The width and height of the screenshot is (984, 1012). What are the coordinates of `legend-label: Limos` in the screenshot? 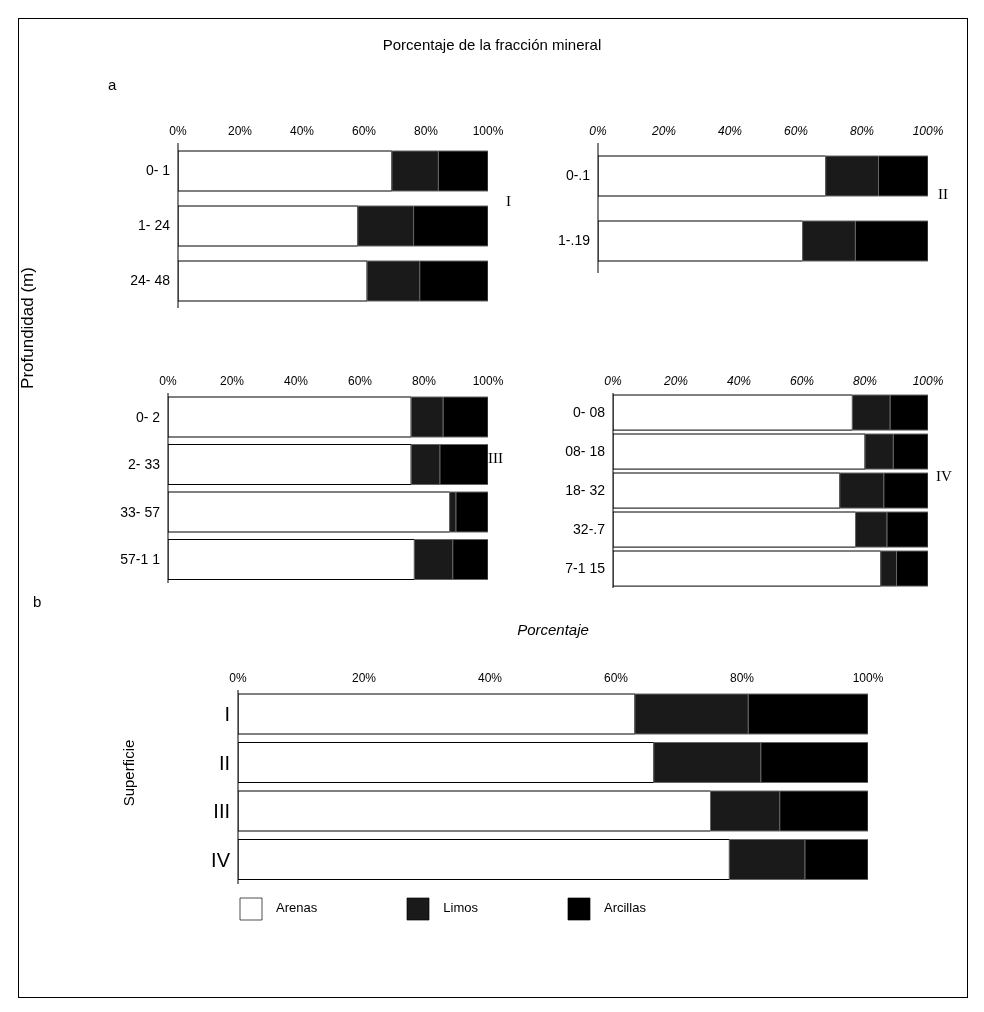 It's located at (460, 908).